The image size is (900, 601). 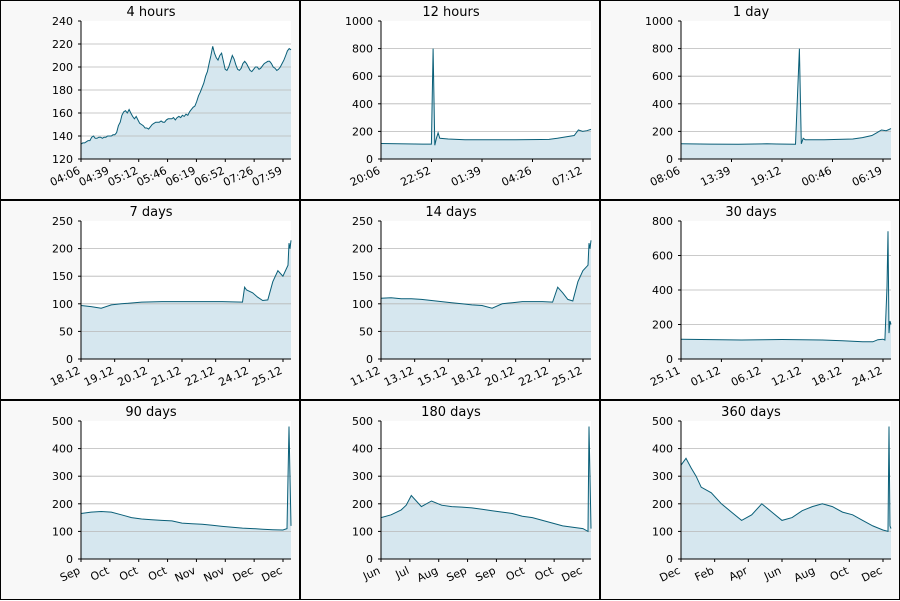 I want to click on x-tick-label: 04:26, so click(x=517, y=176).